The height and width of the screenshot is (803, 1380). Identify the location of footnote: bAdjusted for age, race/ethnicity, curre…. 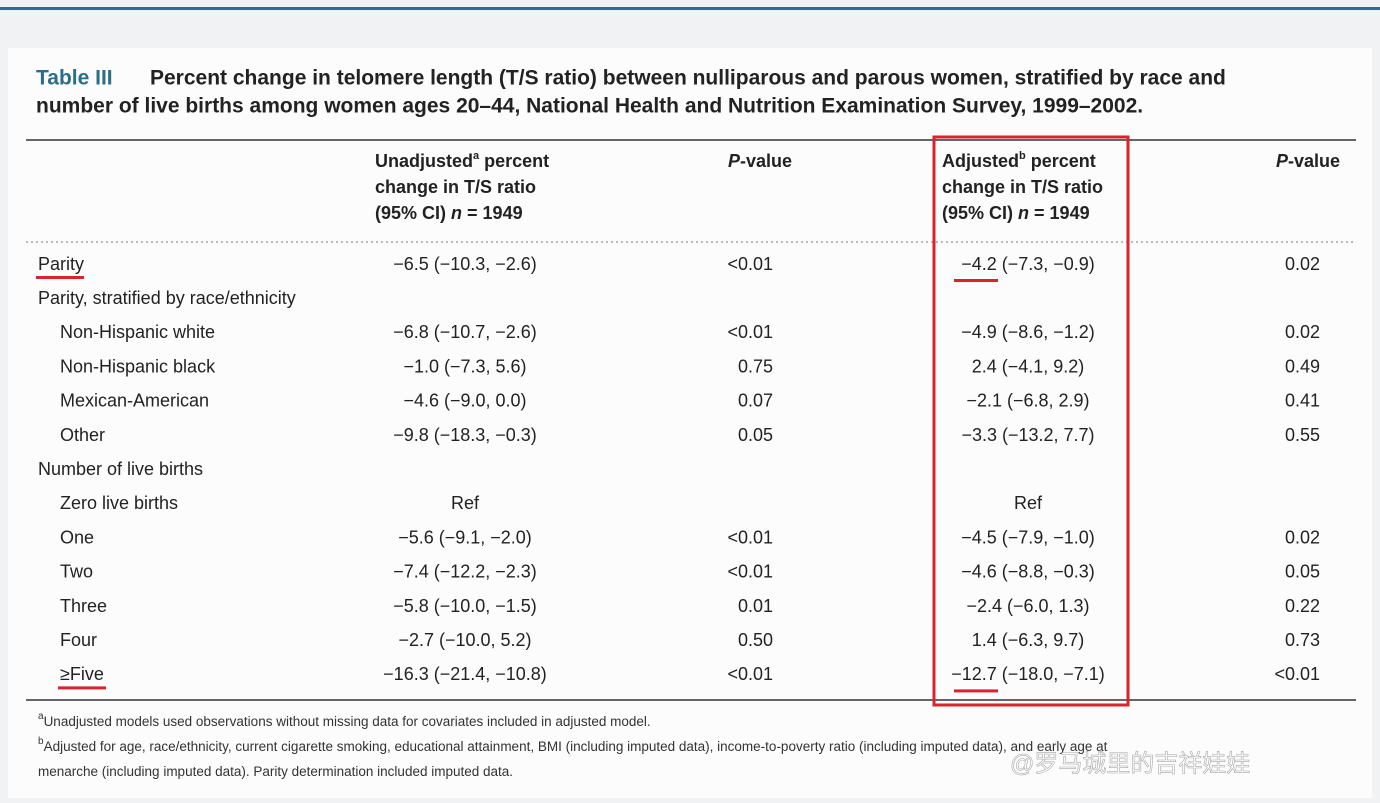
(573, 744).